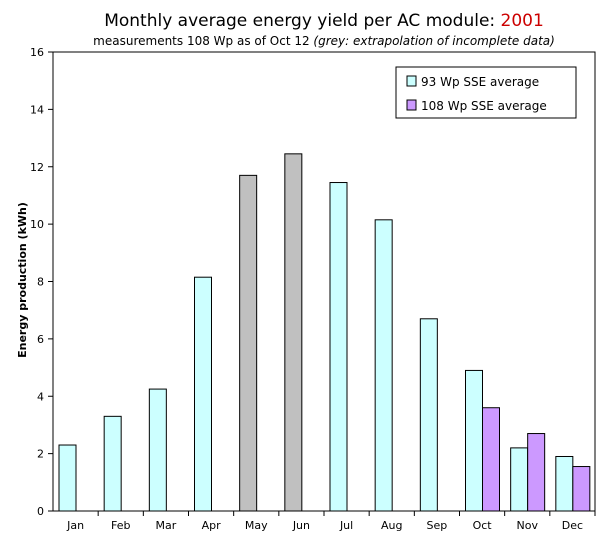 The height and width of the screenshot is (560, 610). Describe the element at coordinates (22, 280) in the screenshot. I see `y-axis-label: Energy production (kWh)` at that location.